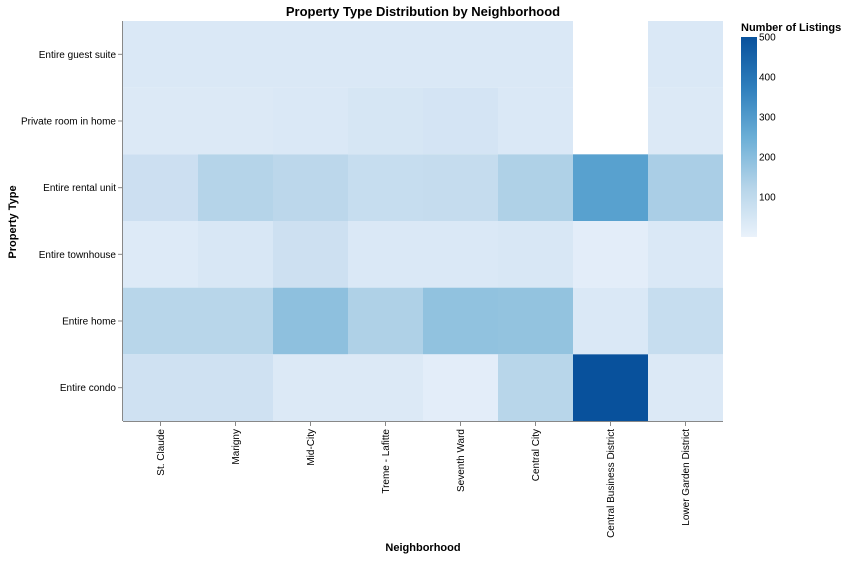 The height and width of the screenshot is (563, 847). Describe the element at coordinates (78, 255) in the screenshot. I see `y-tick-label: Entire townhouse` at that location.